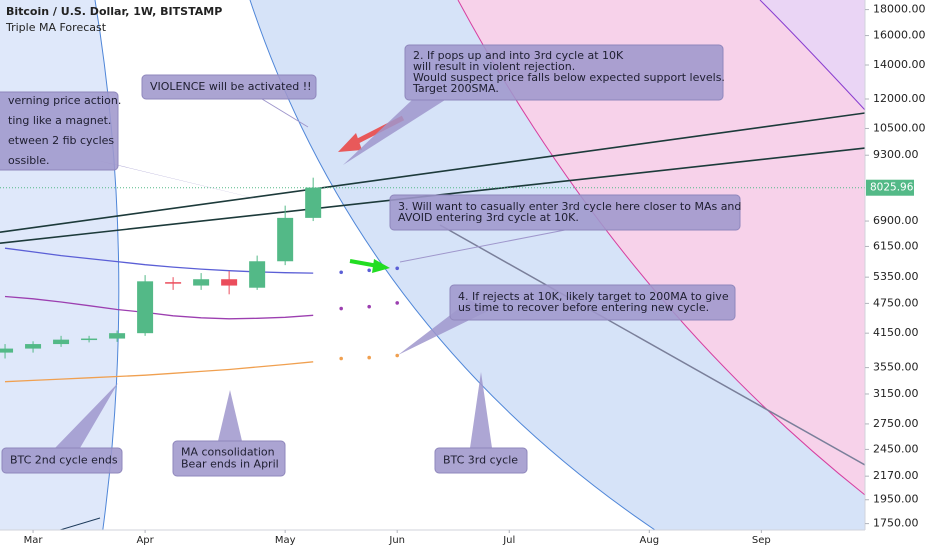  I want to click on annotation-text: Bear ends in April, so click(230, 464).